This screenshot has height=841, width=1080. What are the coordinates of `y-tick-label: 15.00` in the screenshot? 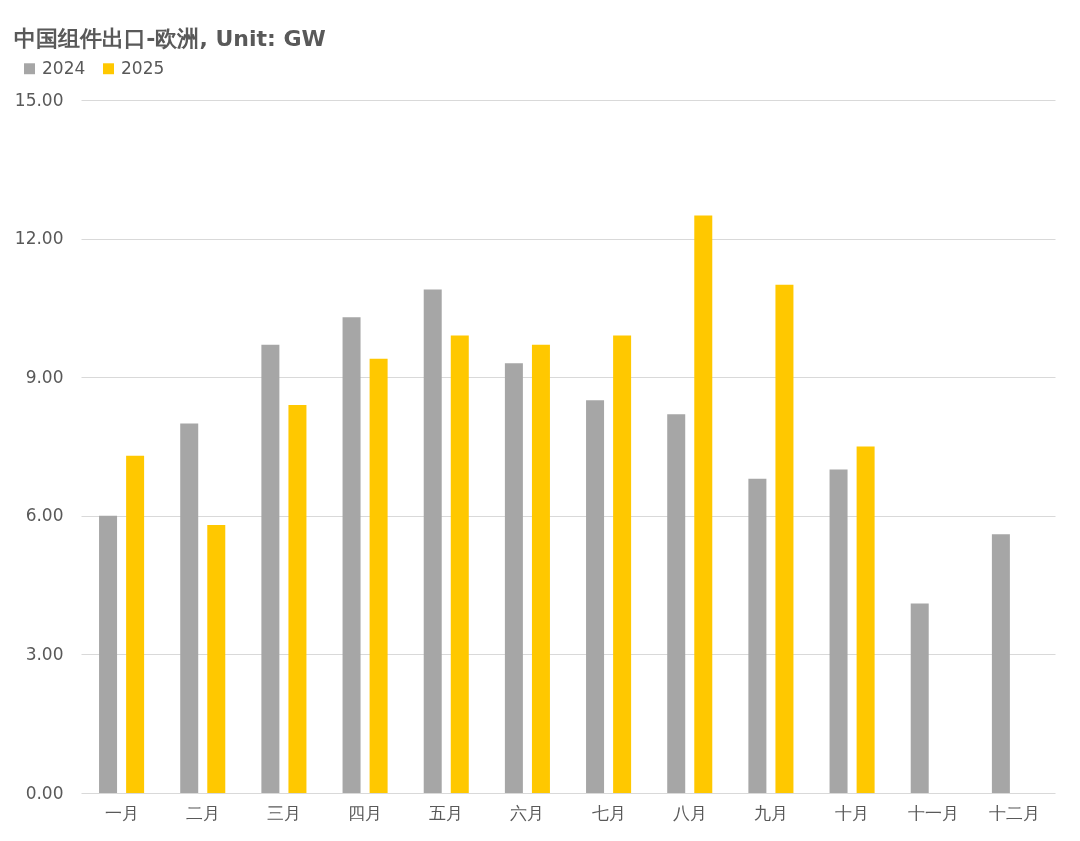 It's located at (39, 99).